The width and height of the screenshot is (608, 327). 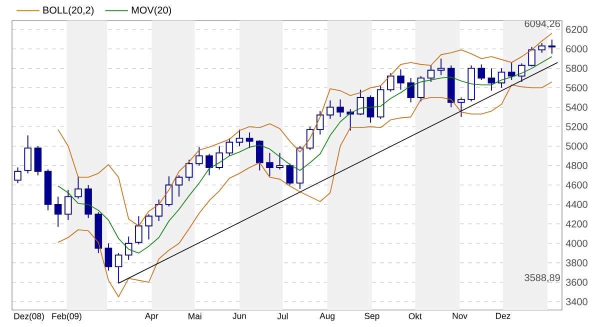 I want to click on x-tick-label: Dez, so click(x=503, y=315).